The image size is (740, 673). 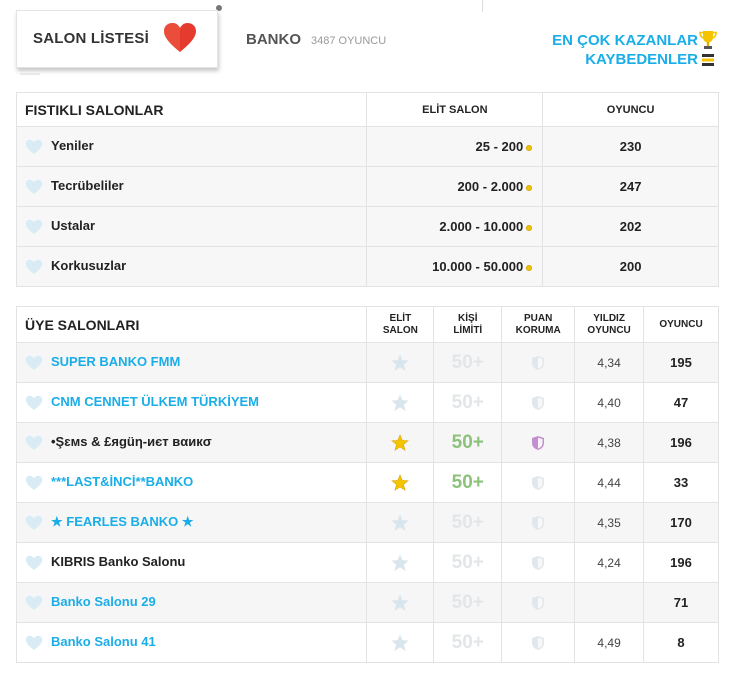 I want to click on table-row: Yeniler 25 - 200 230, so click(x=367, y=146).